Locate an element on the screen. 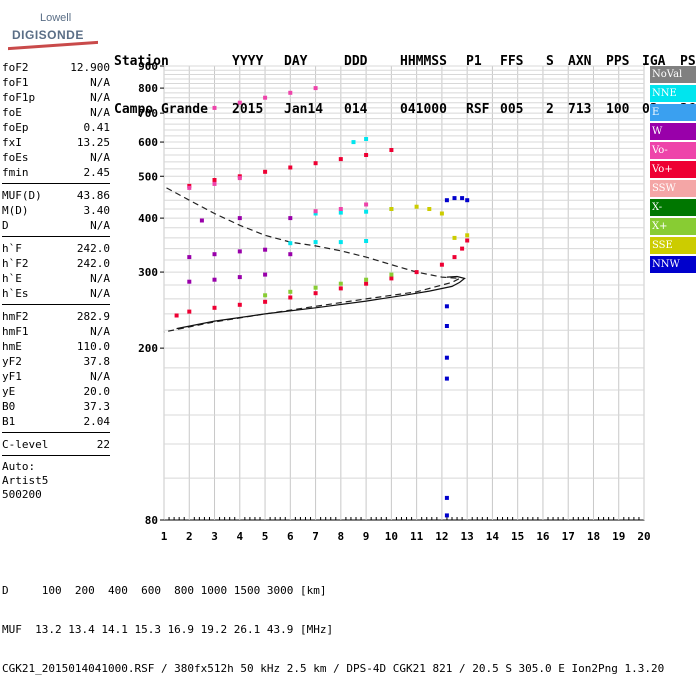 The height and width of the screenshot is (688, 700). y-tick-label: 80 is located at coordinates (151, 520).